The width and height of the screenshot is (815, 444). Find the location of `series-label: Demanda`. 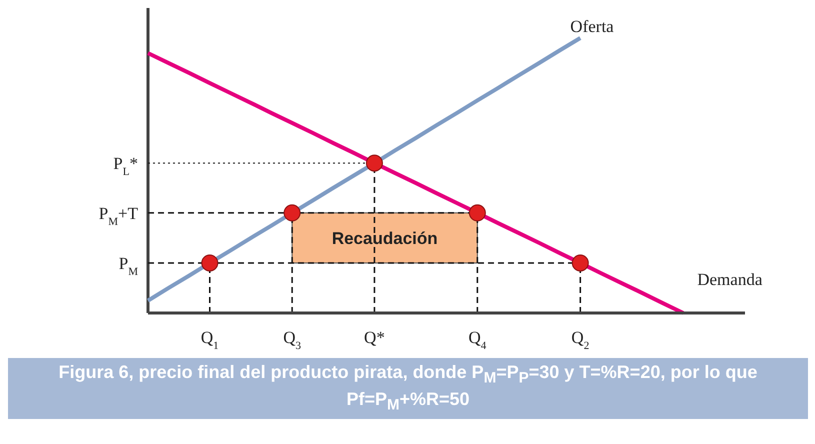

series-label: Demanda is located at coordinates (730, 279).